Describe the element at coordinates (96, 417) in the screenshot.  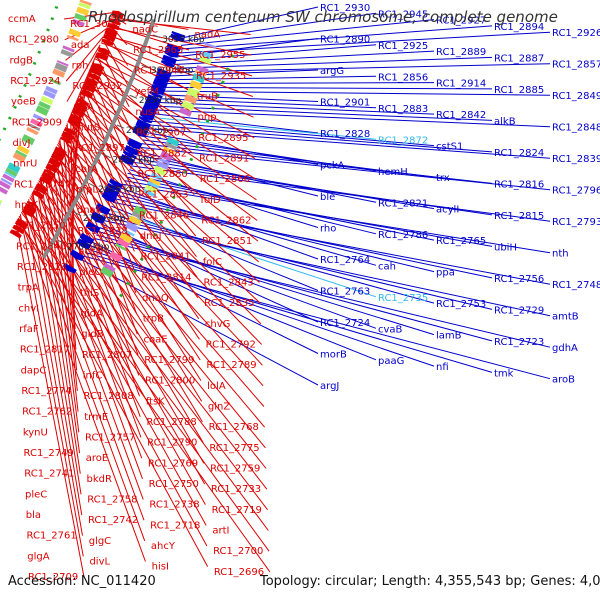
I see `gene-label: trmE` at that location.